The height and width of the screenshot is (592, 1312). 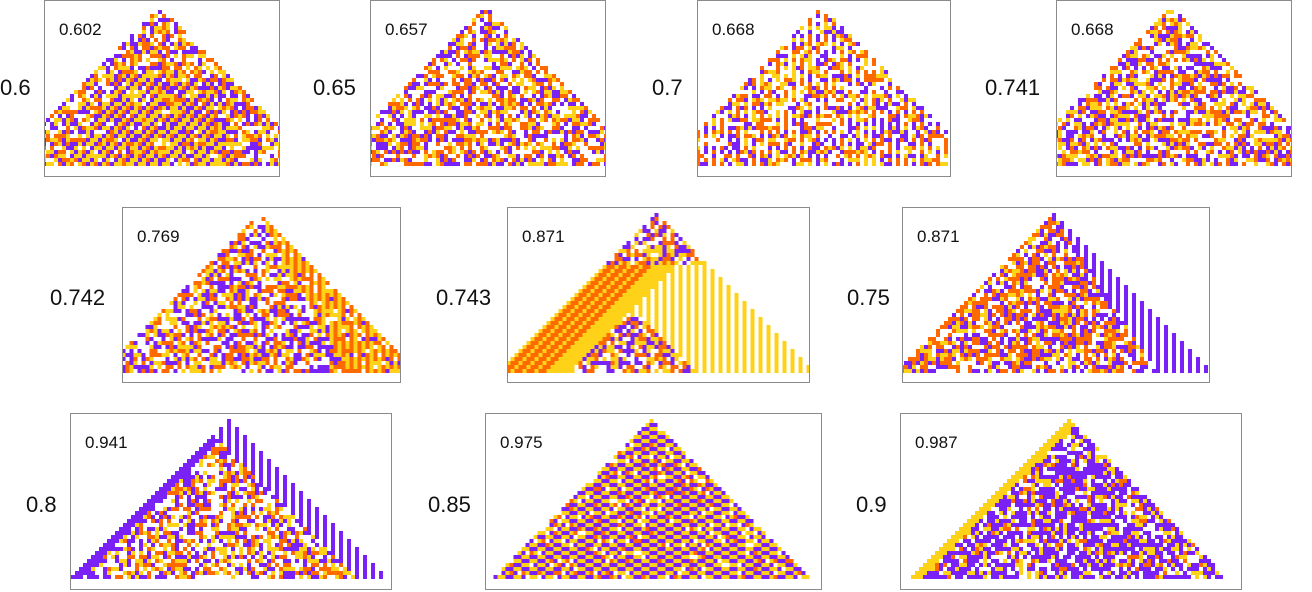 What do you see at coordinates (1013, 87) in the screenshot?
I see `row-label-0.741: 0.741` at bounding box center [1013, 87].